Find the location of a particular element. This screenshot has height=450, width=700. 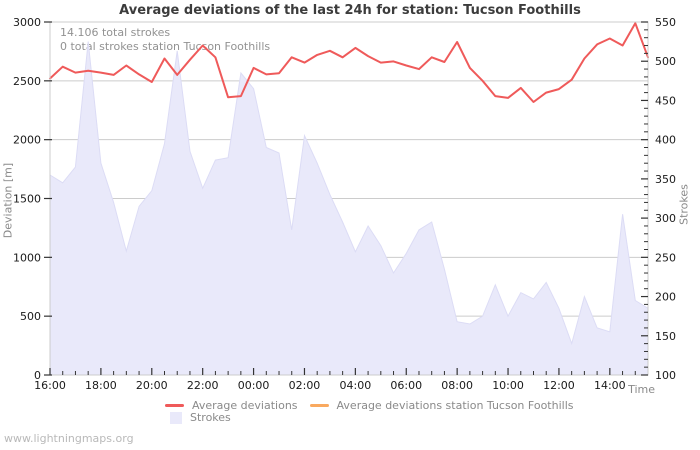

watermark: www.lightningmaps.org is located at coordinates (69, 438).